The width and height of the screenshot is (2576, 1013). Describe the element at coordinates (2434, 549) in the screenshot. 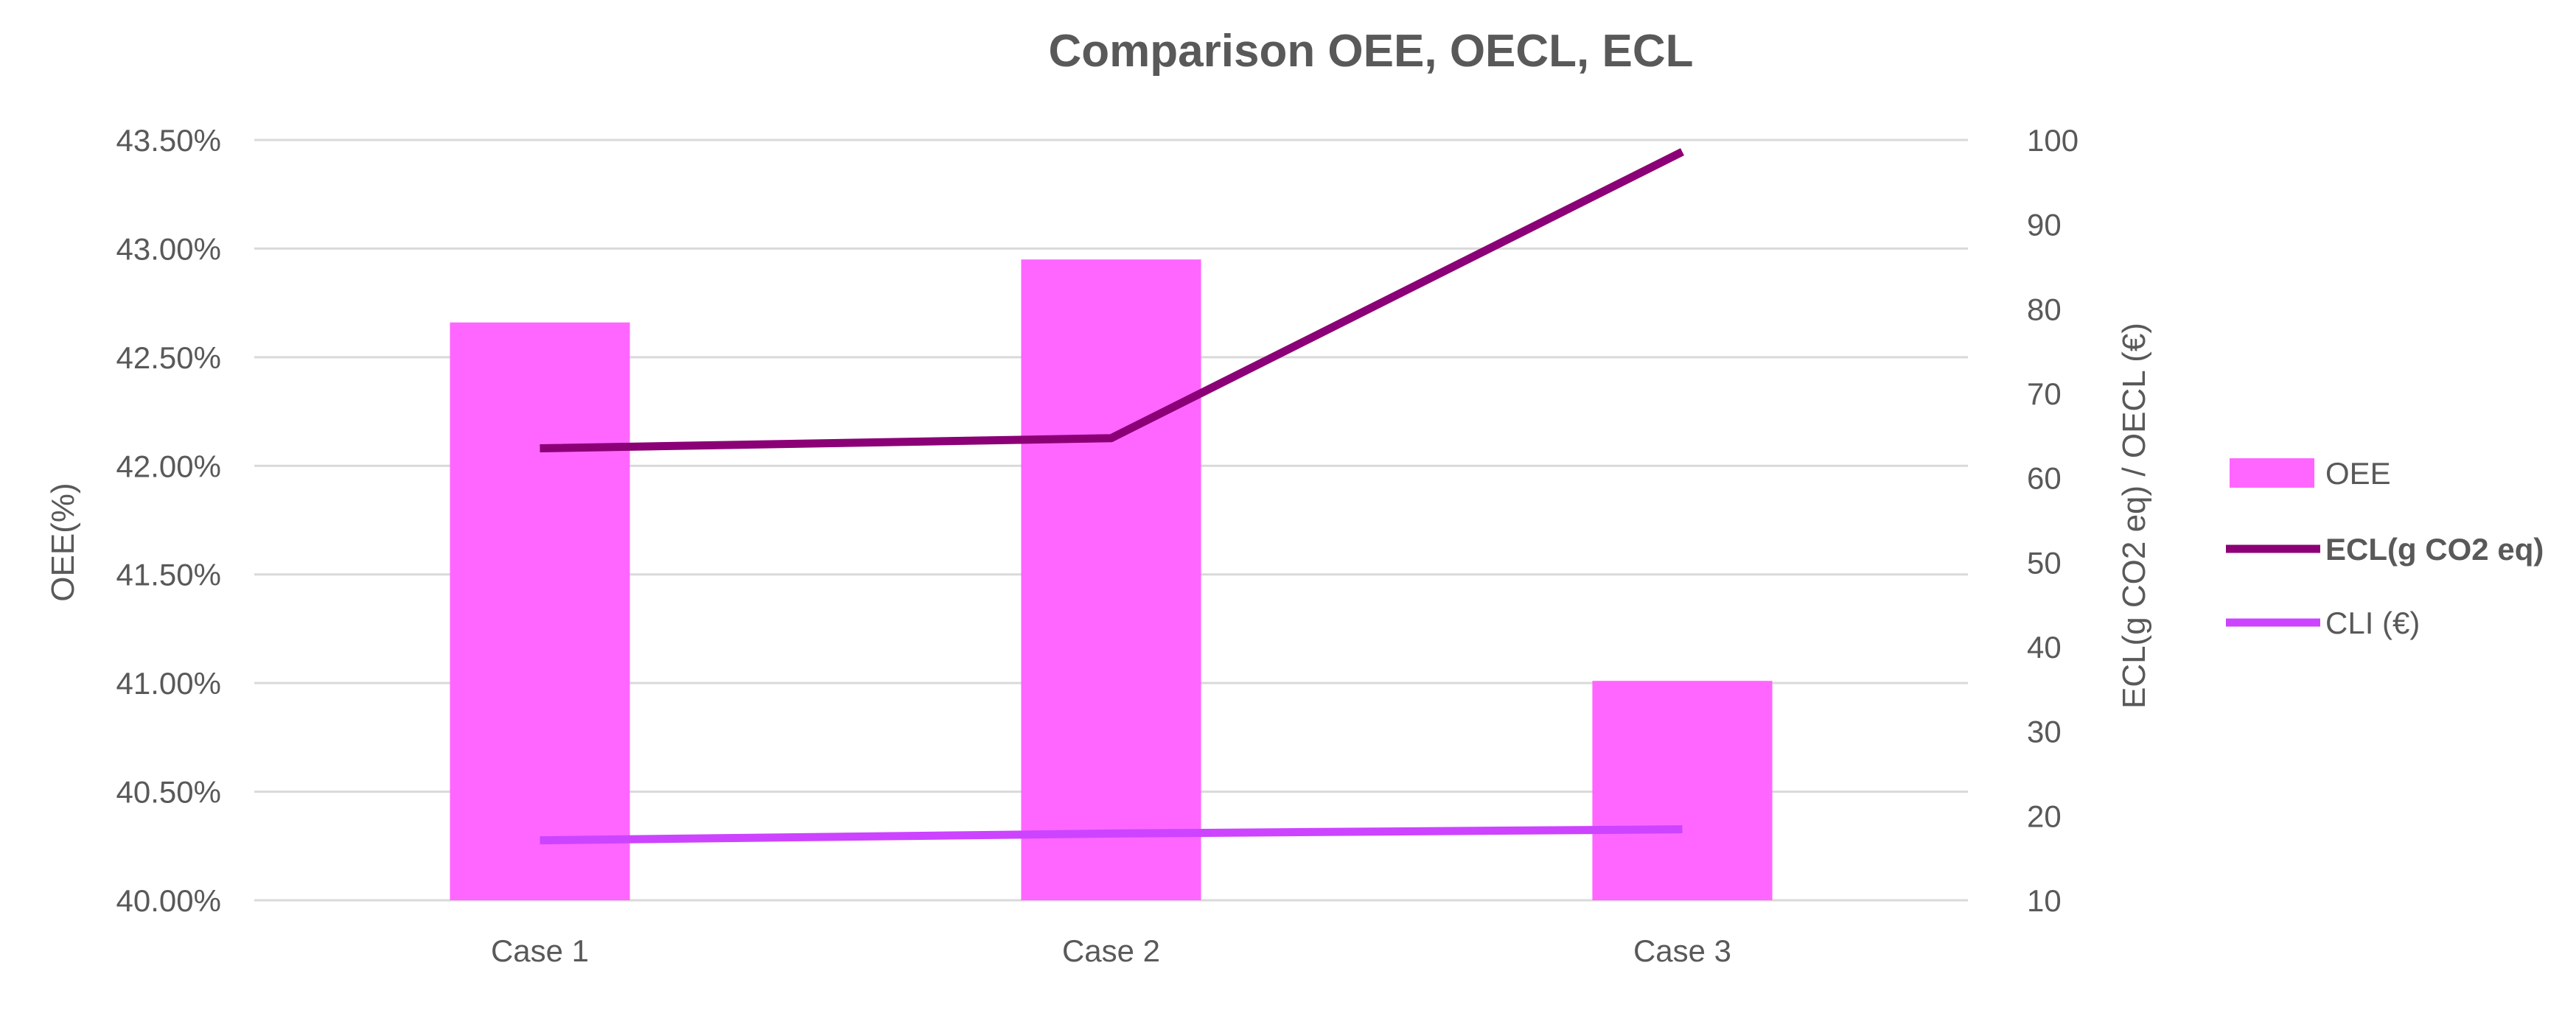

I see `legend-label: ECL(g CO2 eq)` at that location.